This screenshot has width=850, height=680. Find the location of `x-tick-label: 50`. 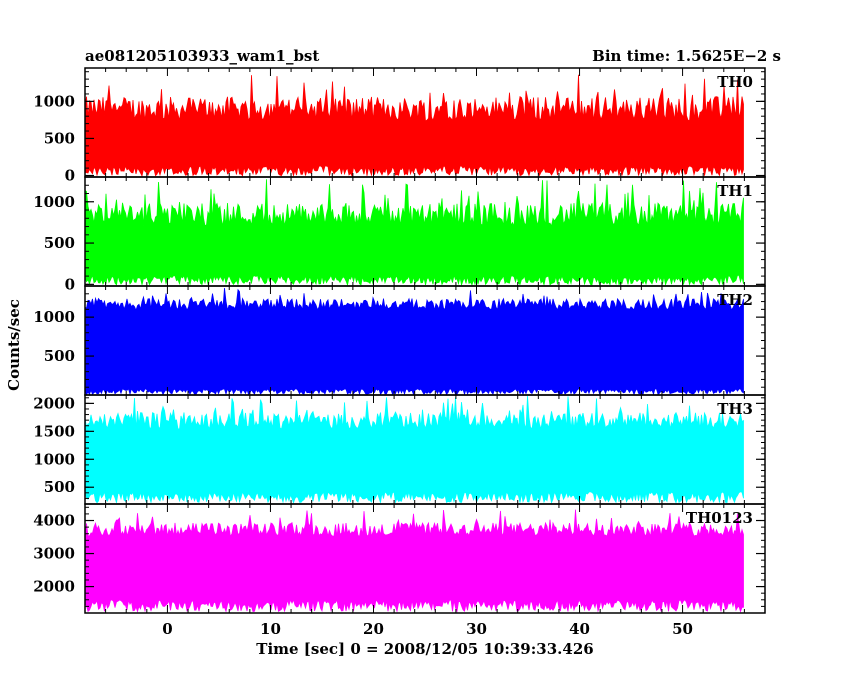

x-tick-label: 50 is located at coordinates (682, 629).